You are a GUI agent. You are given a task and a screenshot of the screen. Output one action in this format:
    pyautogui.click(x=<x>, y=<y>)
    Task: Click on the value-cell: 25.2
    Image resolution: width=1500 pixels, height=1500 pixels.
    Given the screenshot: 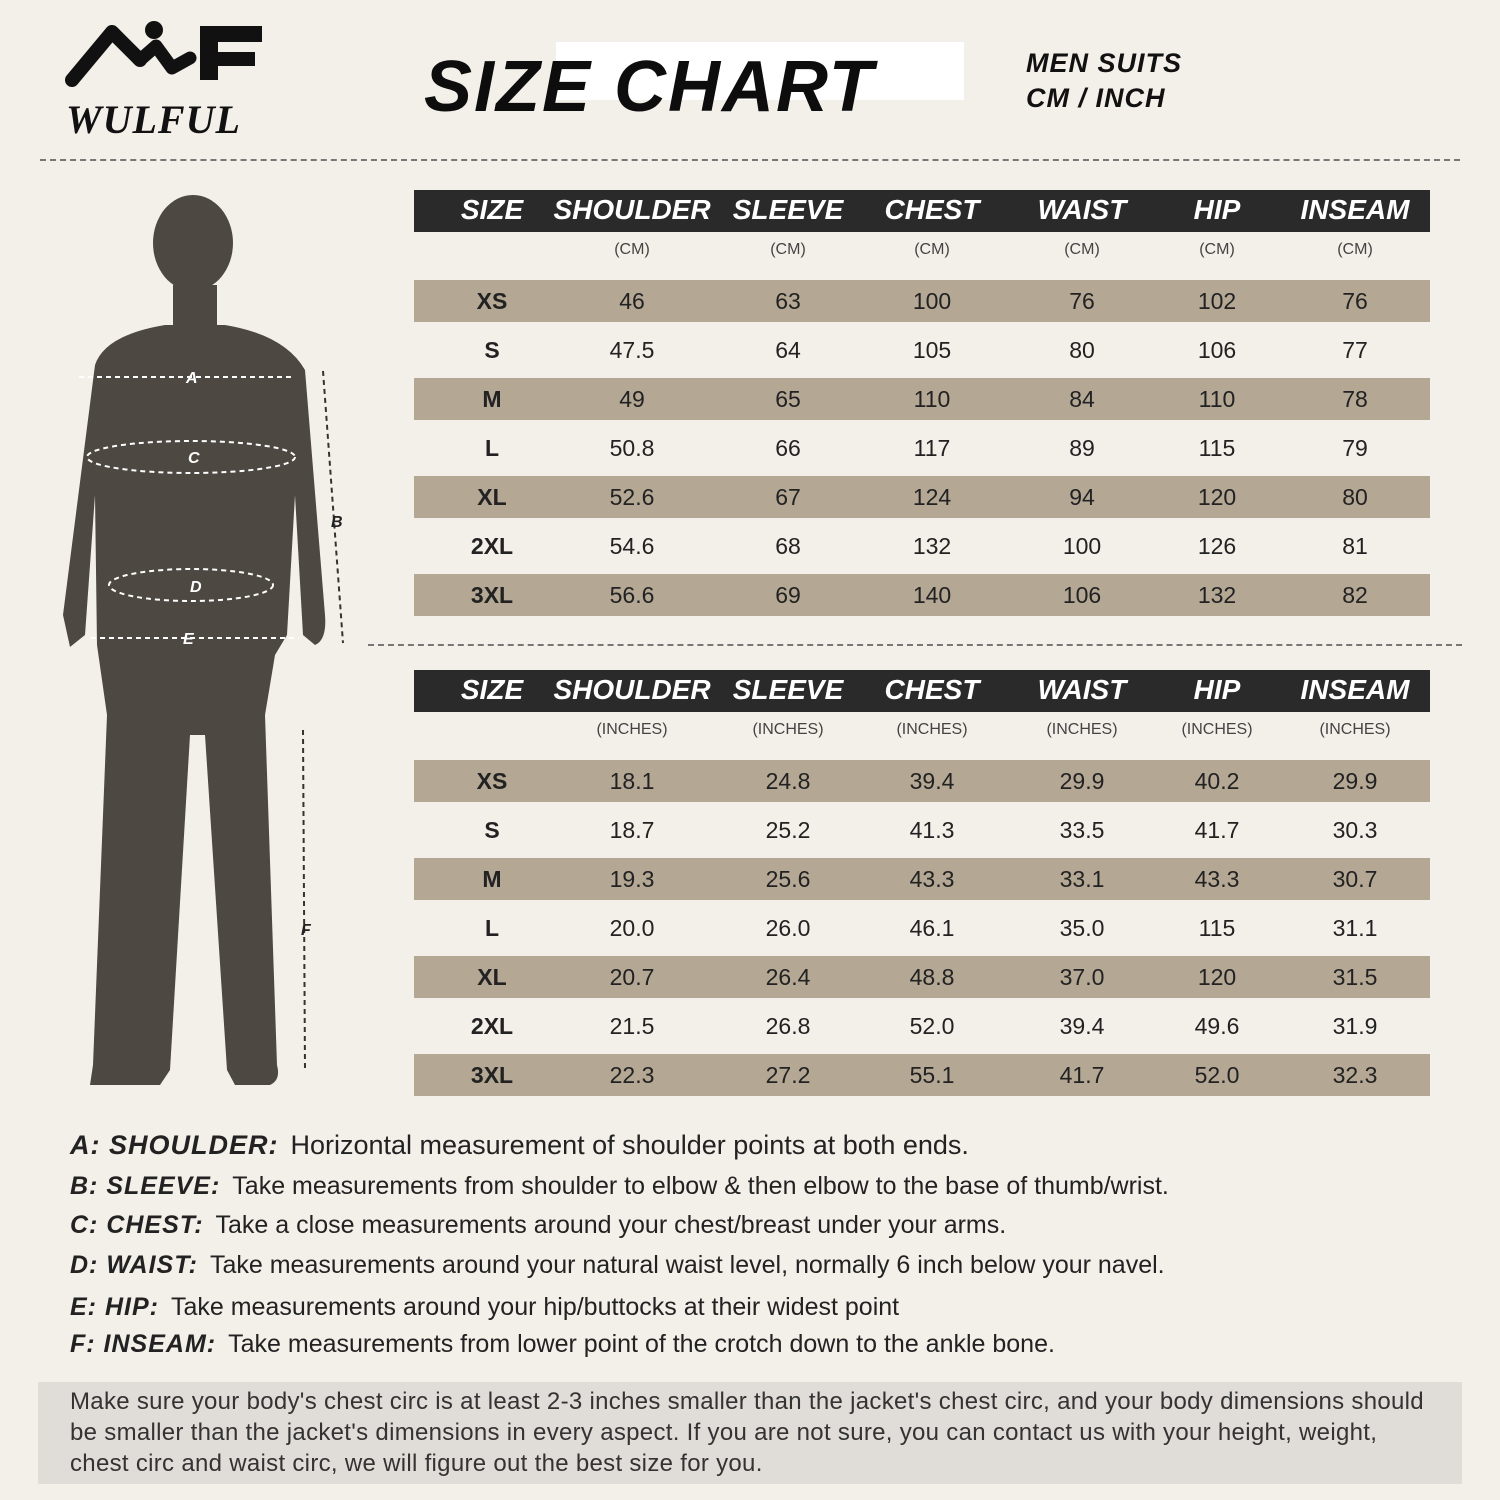 What is the action you would take?
    pyautogui.click(x=788, y=830)
    